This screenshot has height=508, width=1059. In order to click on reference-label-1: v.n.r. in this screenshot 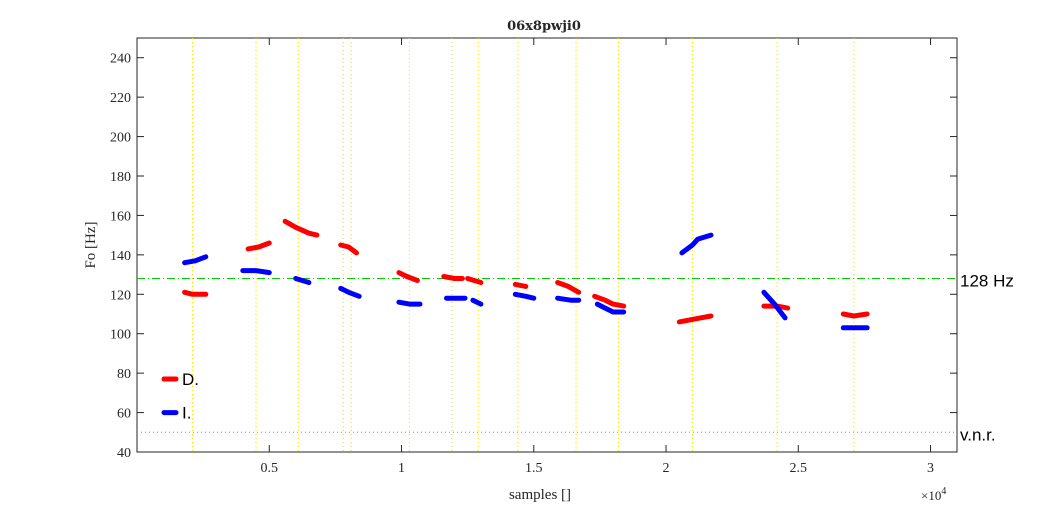, I will do `click(978, 434)`.